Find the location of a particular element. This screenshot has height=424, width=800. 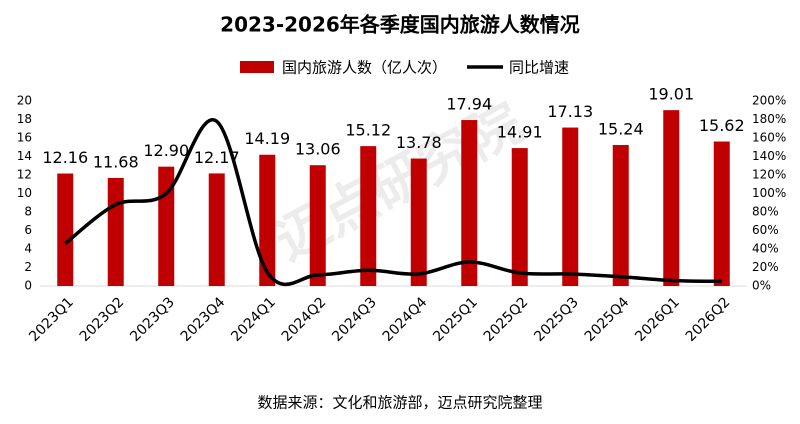

watermark: 迈点研究院 is located at coordinates (398, 181).